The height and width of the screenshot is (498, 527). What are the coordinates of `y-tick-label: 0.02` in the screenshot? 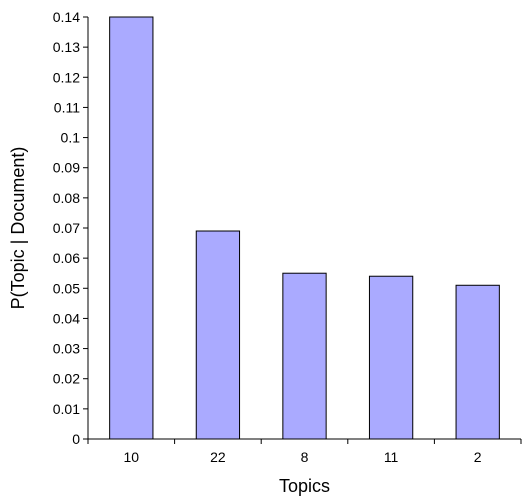 It's located at (66, 379).